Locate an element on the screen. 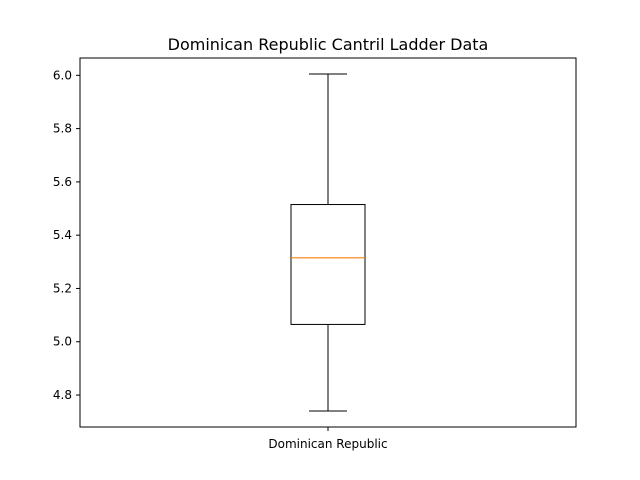 Image resolution: width=640 pixels, height=480 pixels. y-tick-label: 6.0 is located at coordinates (62, 75).